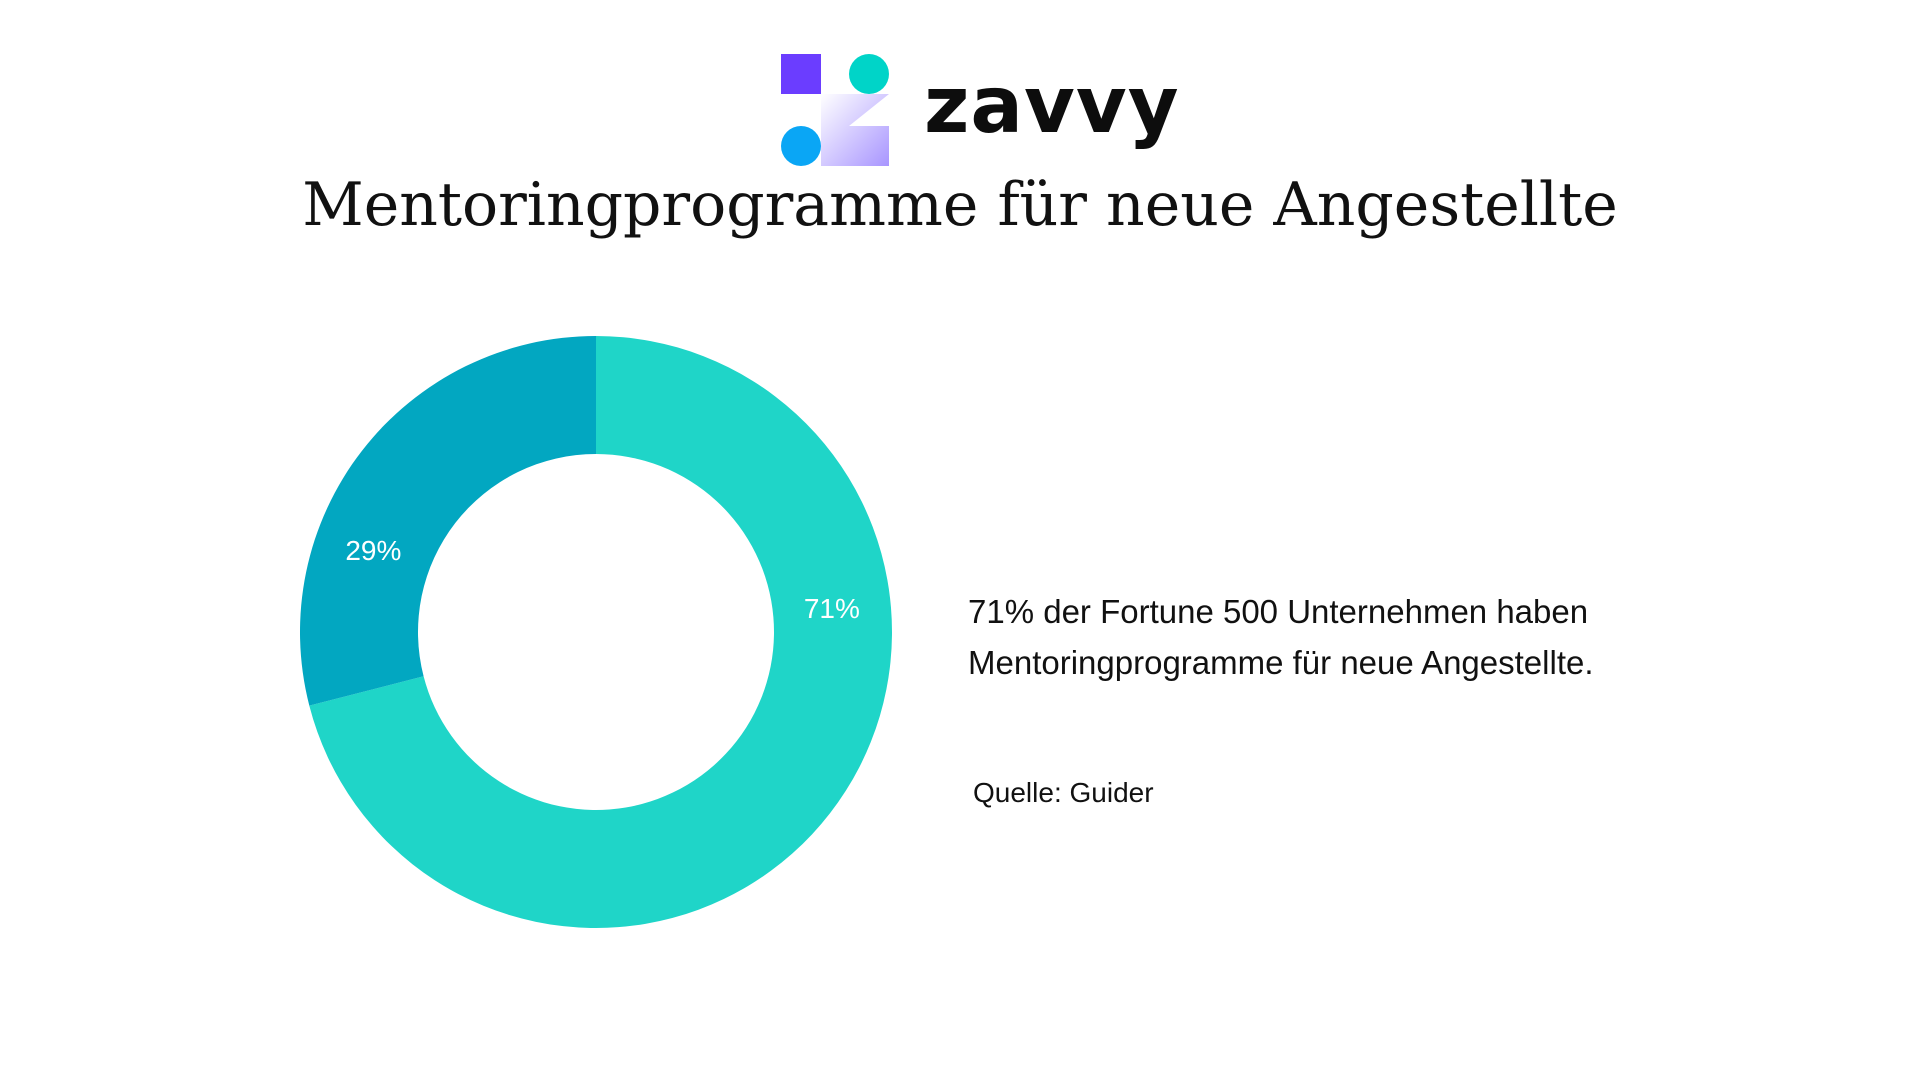  I want to click on source-note: Quelle: Guider, so click(1063, 792).